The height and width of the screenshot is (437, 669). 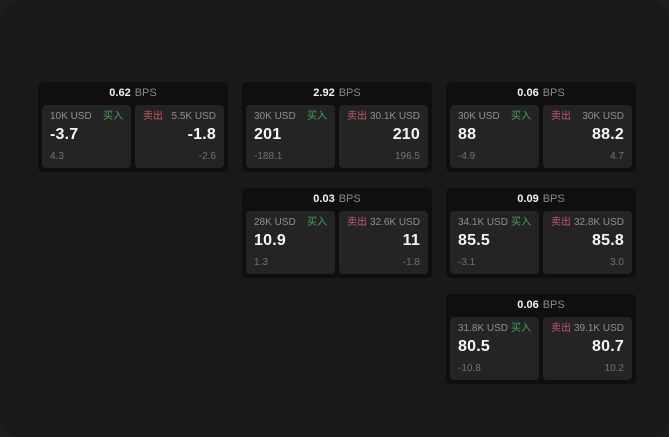 I want to click on buy-price: 201, so click(x=268, y=134).